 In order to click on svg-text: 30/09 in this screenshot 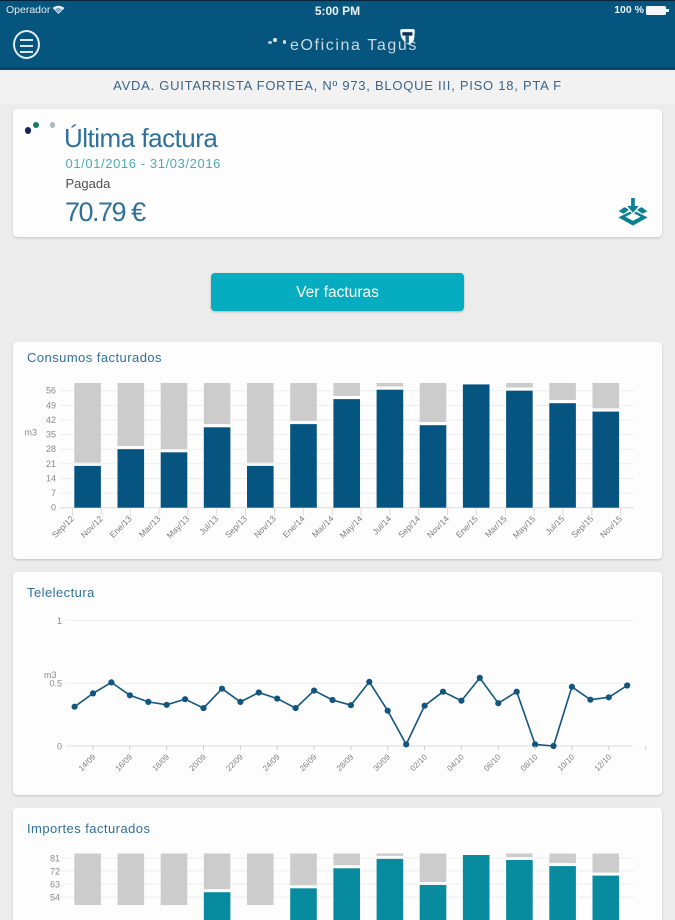, I will do `click(382, 762)`.